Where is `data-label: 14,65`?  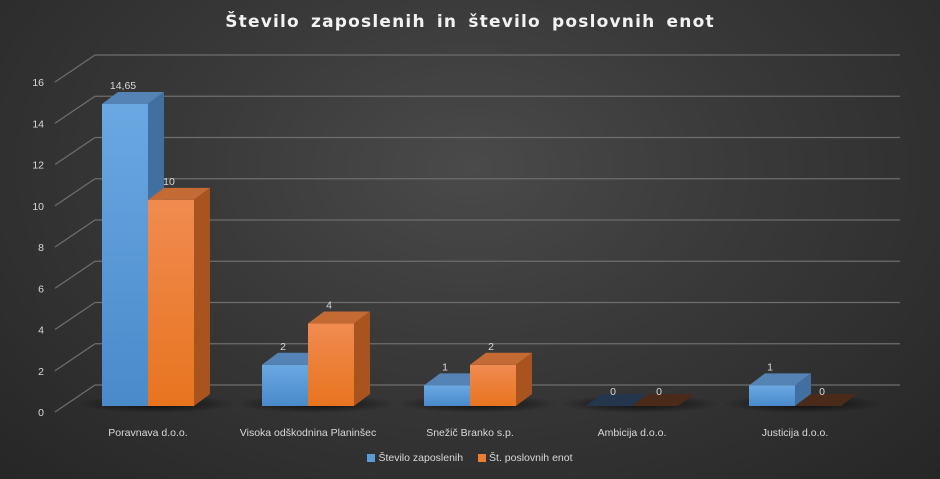
data-label: 14,65 is located at coordinates (123, 86).